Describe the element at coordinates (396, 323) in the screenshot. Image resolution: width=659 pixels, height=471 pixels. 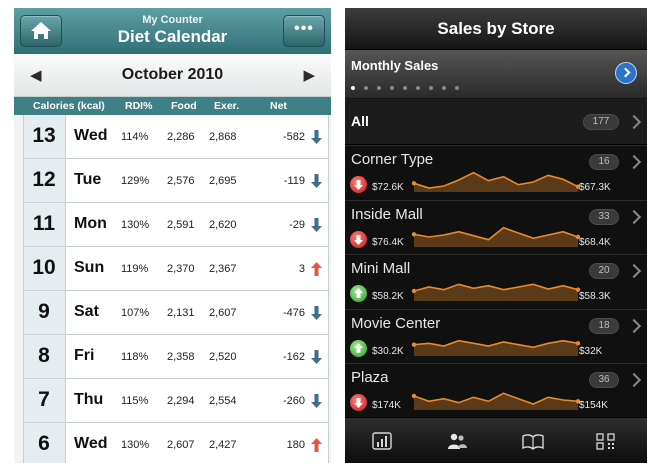
I see `store-name: Movie Center` at that location.